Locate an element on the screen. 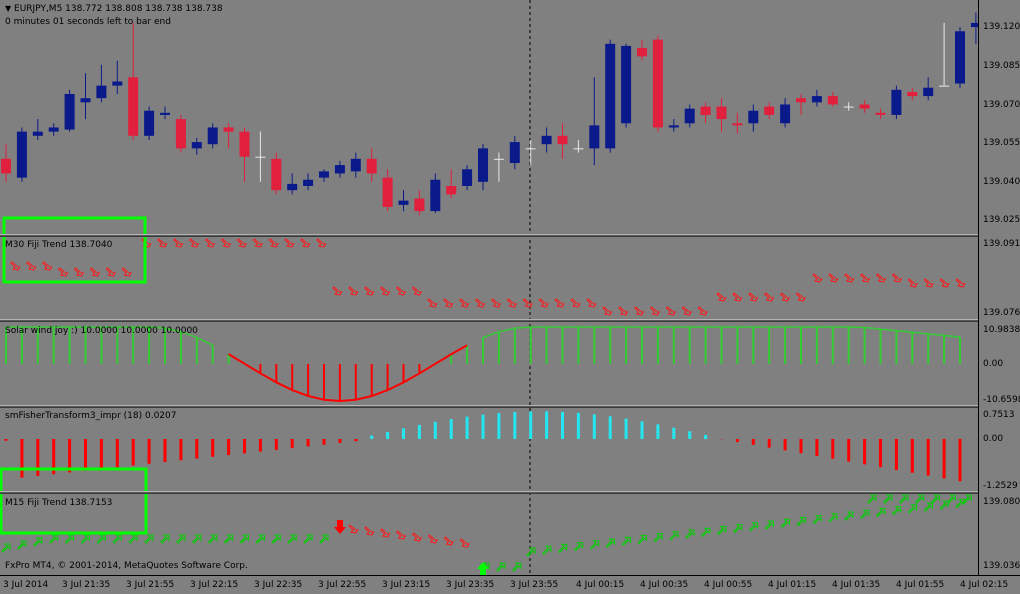 The image size is (1020, 594). buy-signal-arrow-icon is located at coordinates (483, 568).